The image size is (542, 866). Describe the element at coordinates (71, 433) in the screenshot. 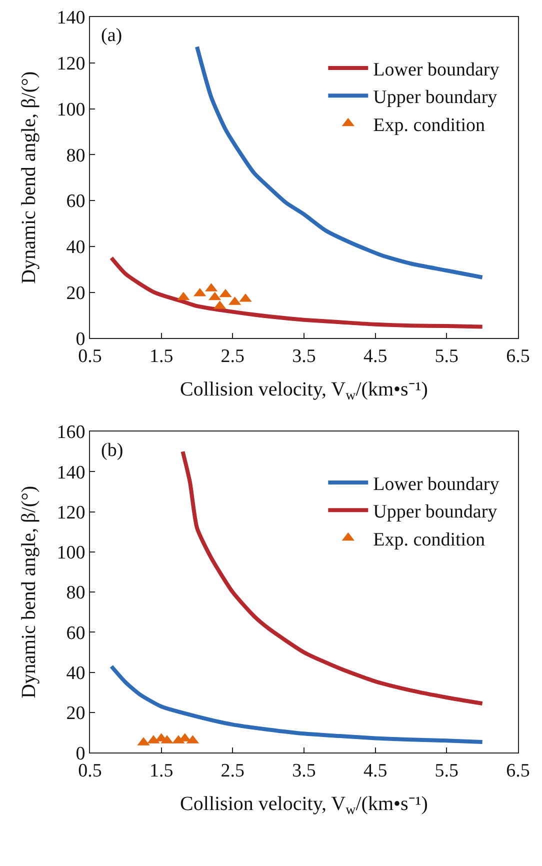

I see `y-tick-label: 160` at that location.